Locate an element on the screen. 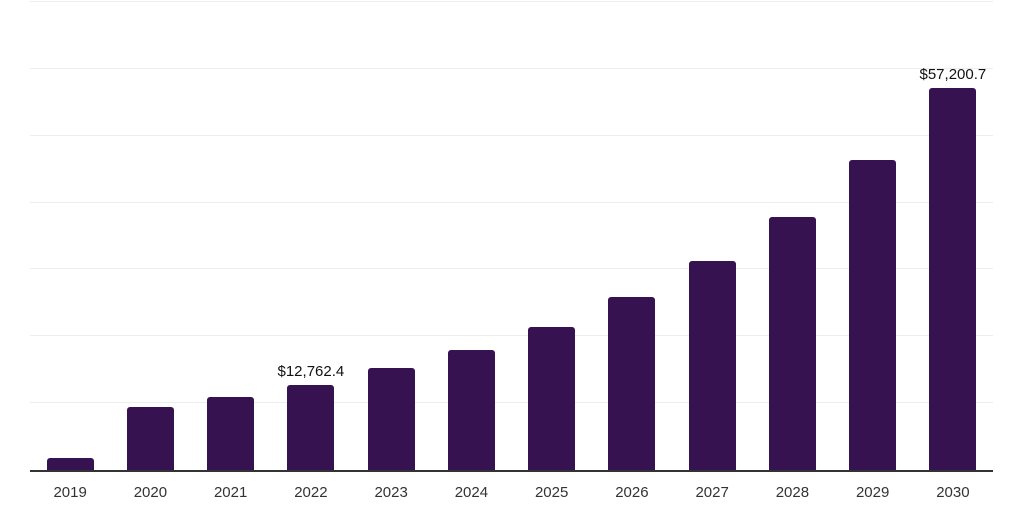 The image size is (1024, 512). bar-band-2026 is located at coordinates (632, 236).